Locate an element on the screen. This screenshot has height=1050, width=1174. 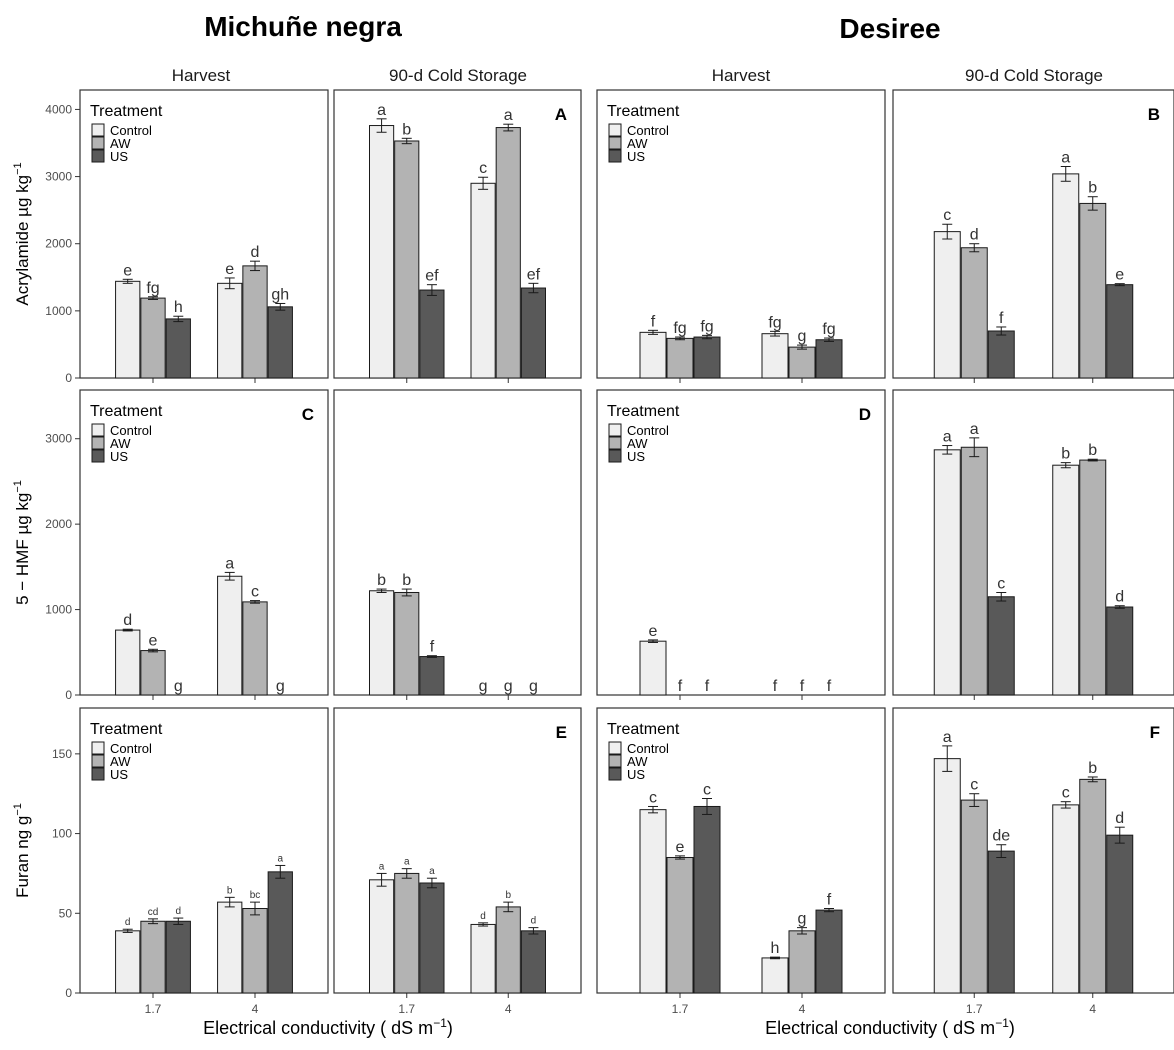
y-tick-label: 2000 is located at coordinates (58, 524).